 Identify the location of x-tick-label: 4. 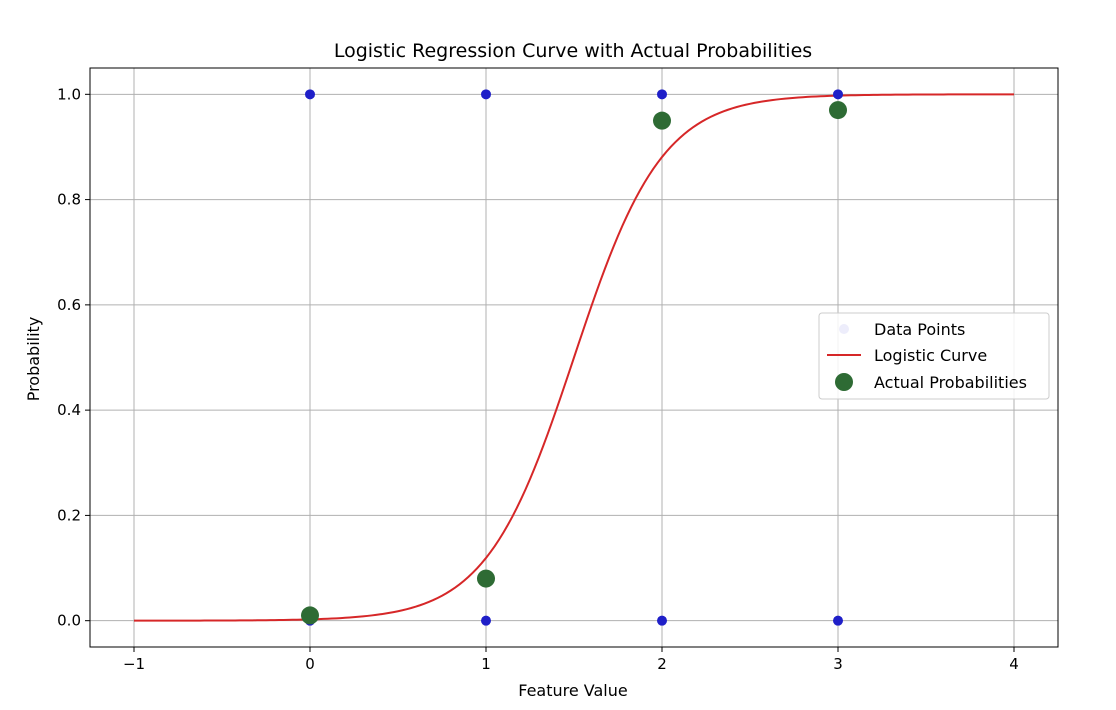
(1014, 664).